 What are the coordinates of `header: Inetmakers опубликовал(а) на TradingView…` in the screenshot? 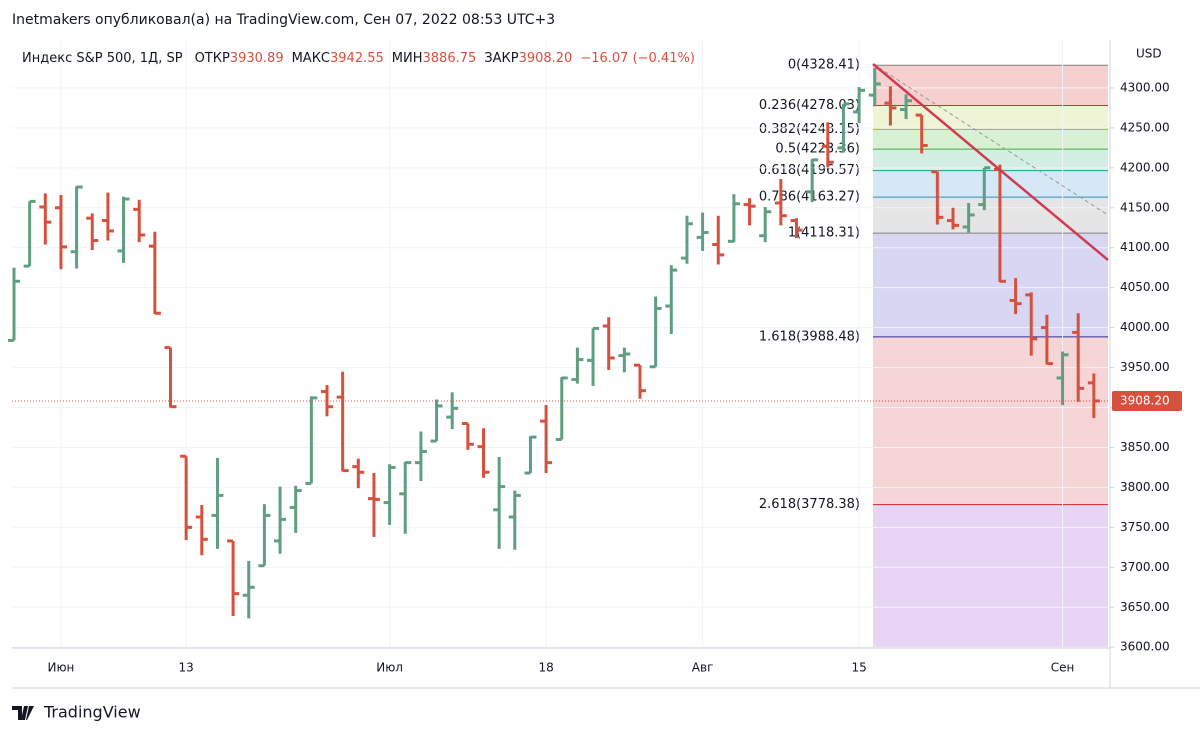 It's located at (283, 20).